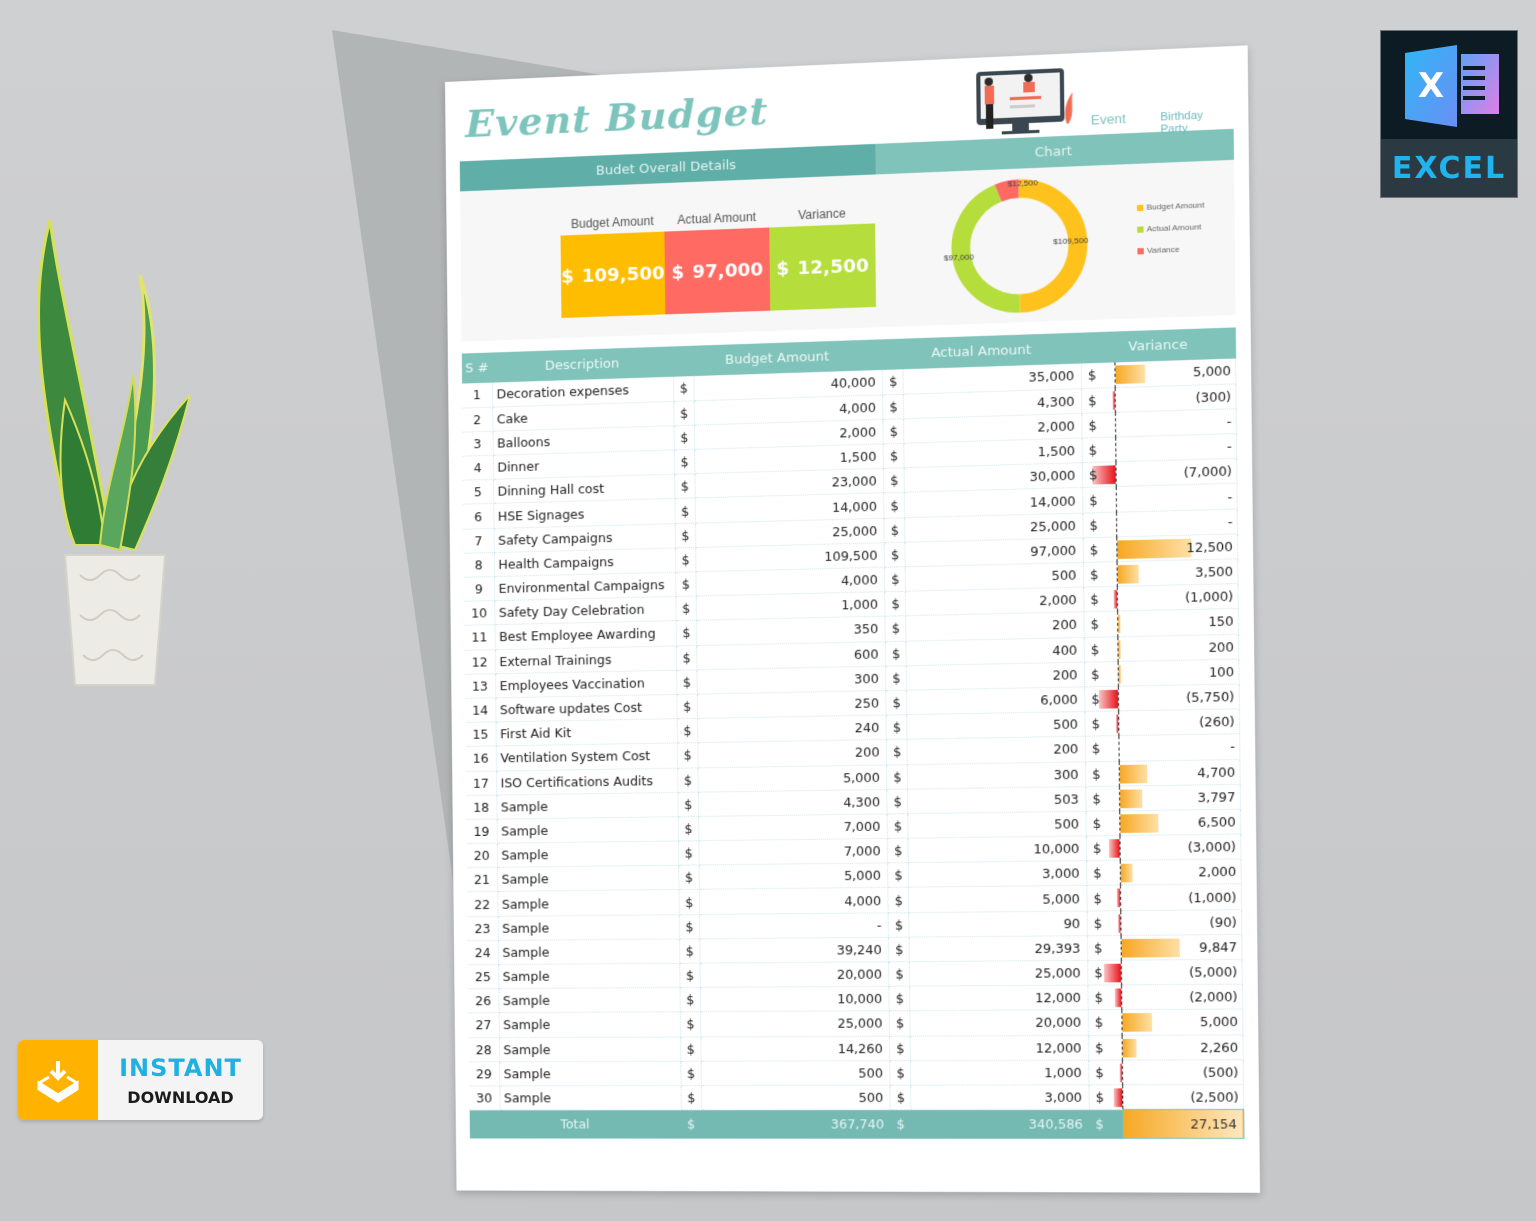 The image size is (1536, 1221). I want to click on row-variance: (300), so click(1175, 398).